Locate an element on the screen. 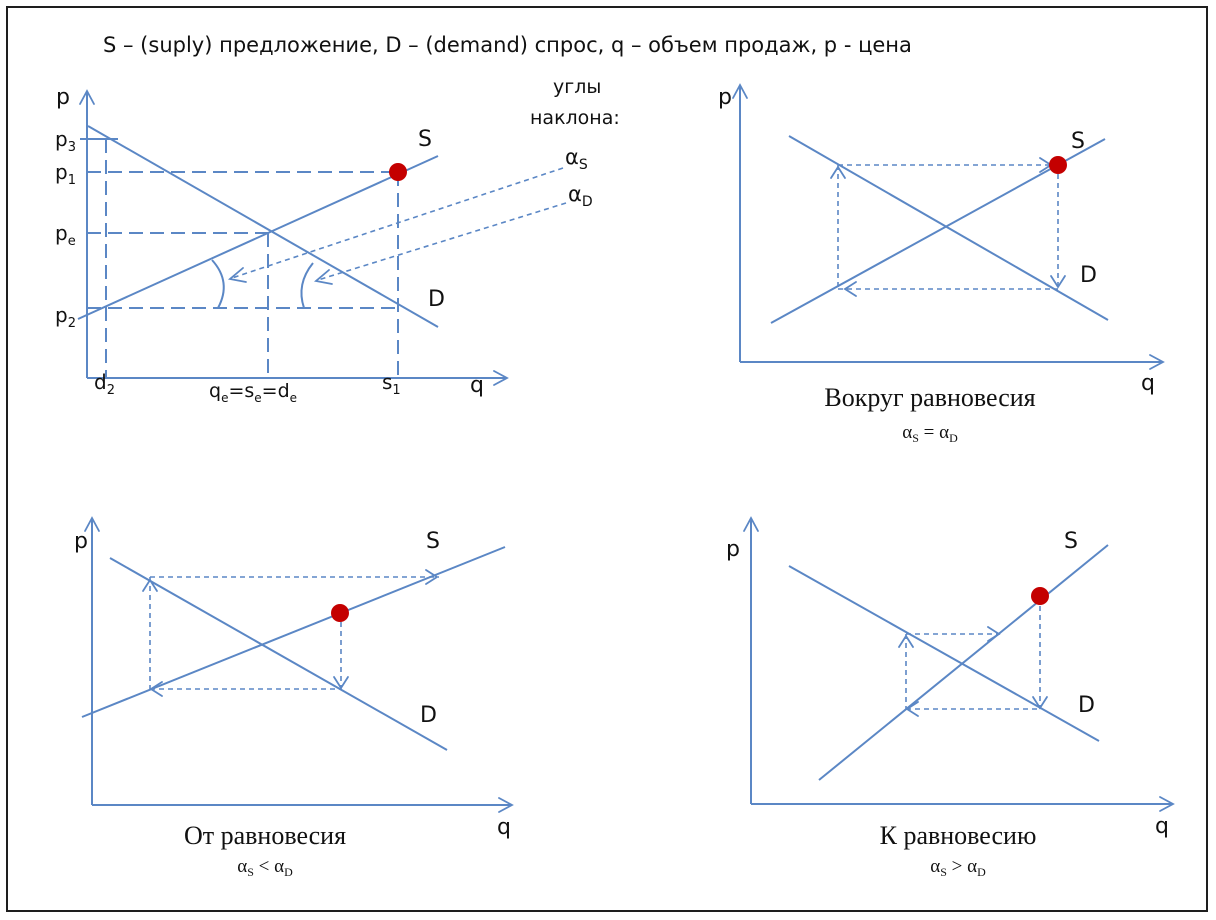  alpha-s-label: αS is located at coordinates (576, 159).